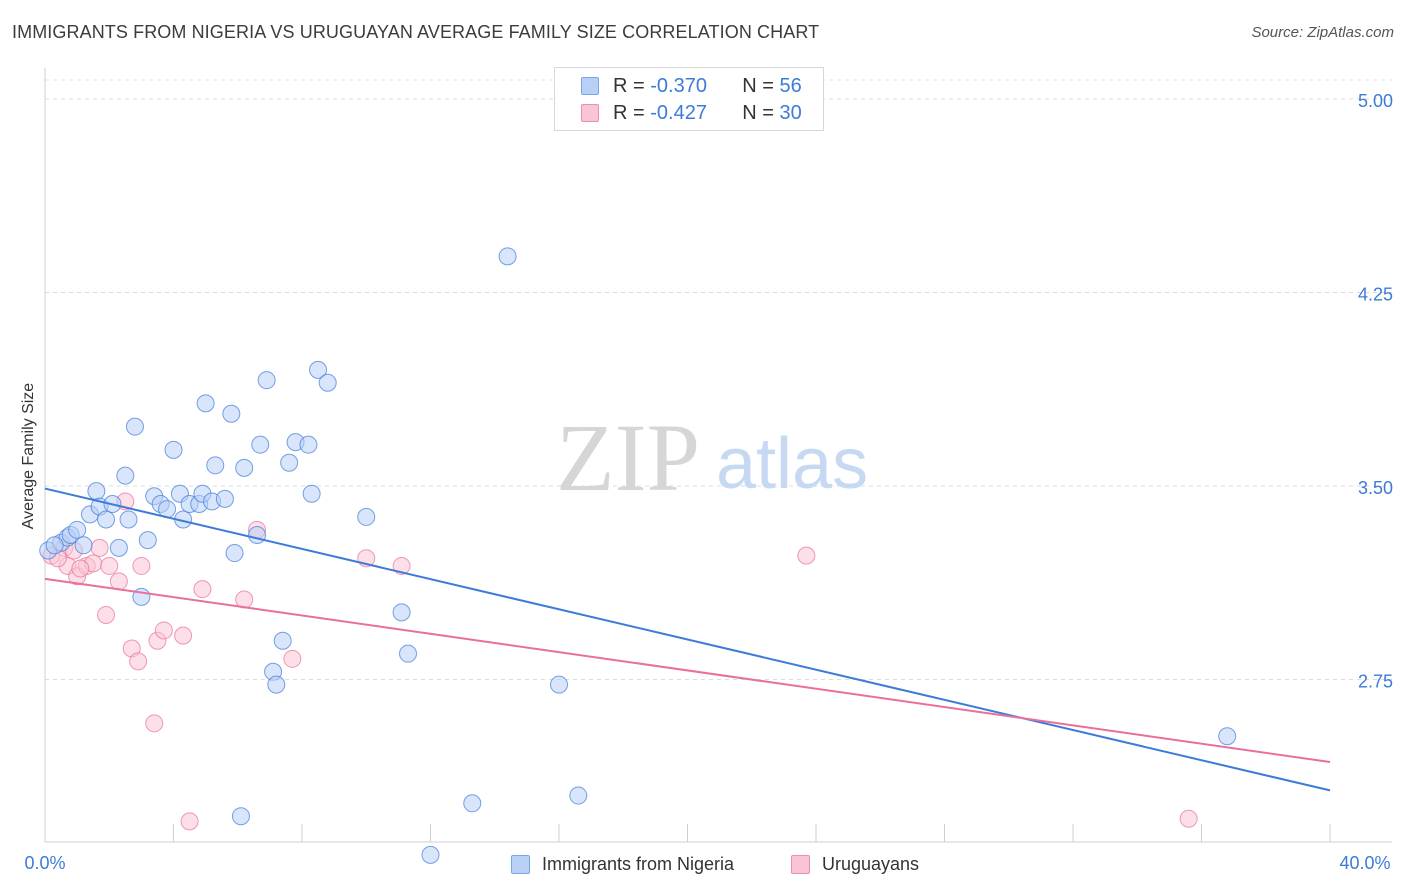  I want to click on bottom-legend-swatch-nigeria, so click(520, 864).